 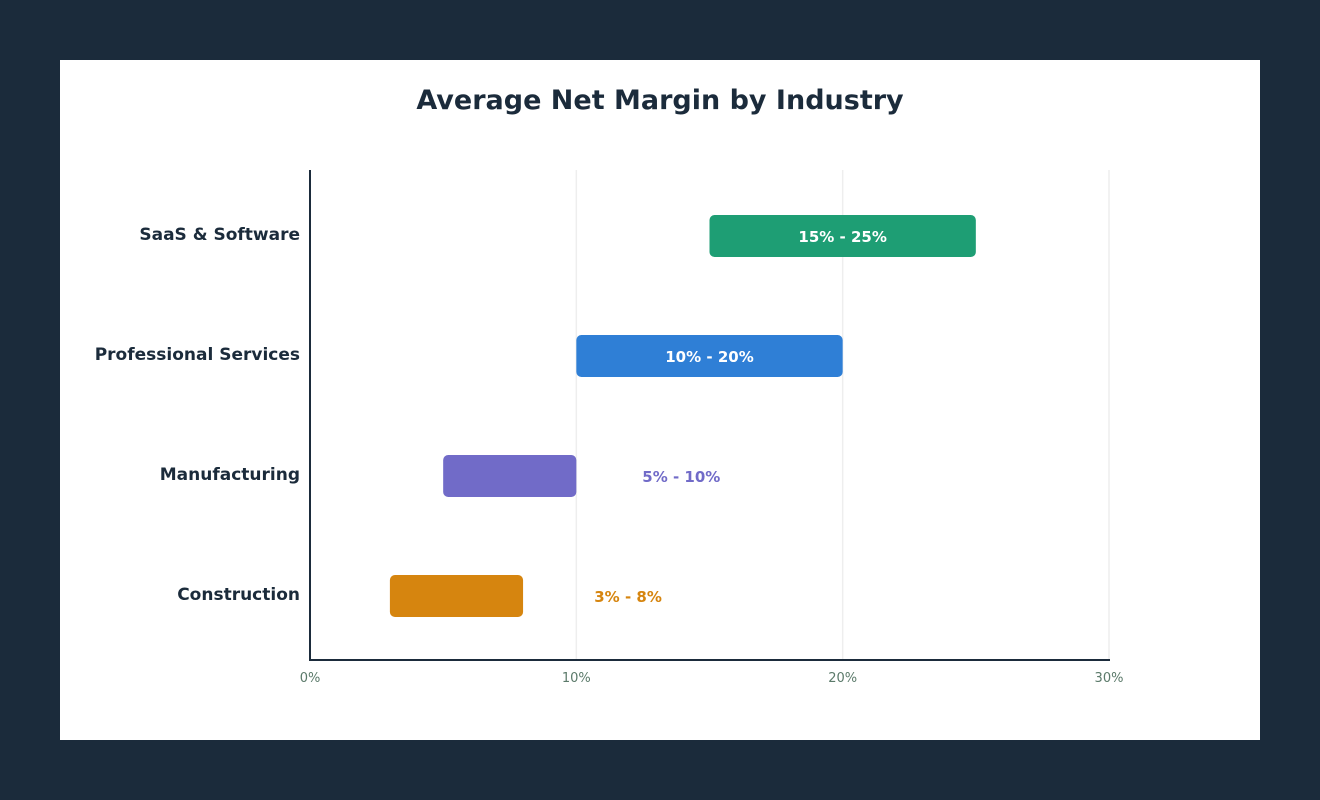 I want to click on bar-value-label: 10% - 20%, so click(x=709, y=357).